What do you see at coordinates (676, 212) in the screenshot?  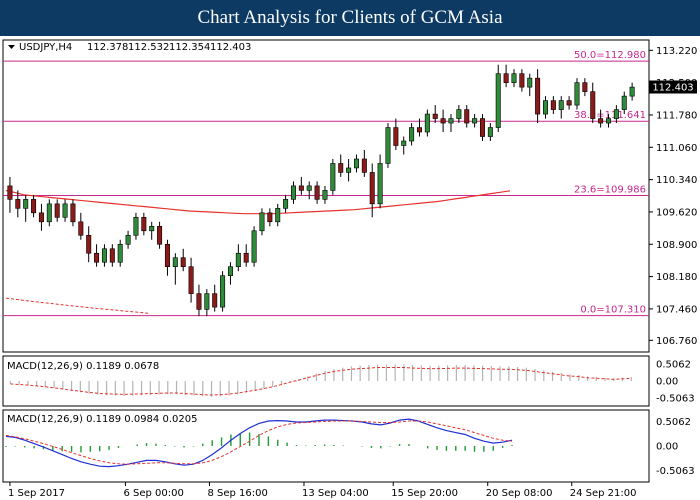 I see `y-tick-label-5: 109.620` at bounding box center [676, 212].